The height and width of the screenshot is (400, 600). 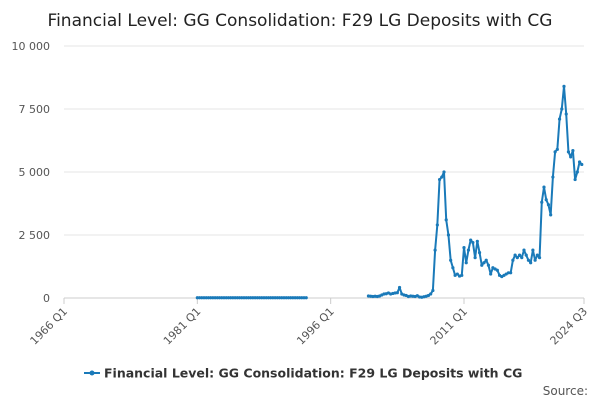 I want to click on source-label: Source:, so click(x=565, y=391).